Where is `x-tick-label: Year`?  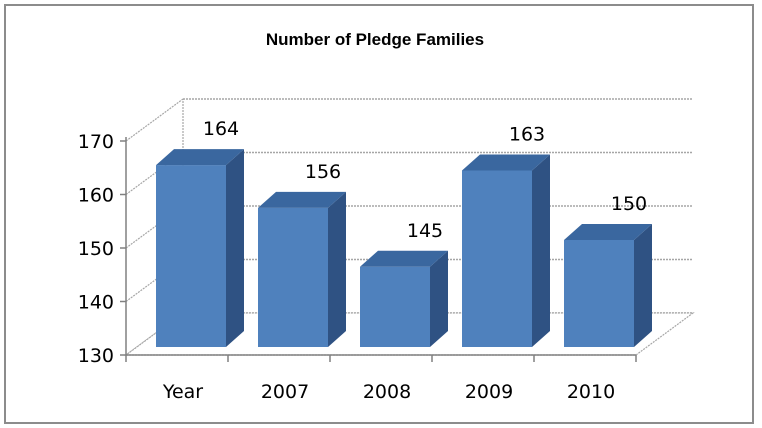
x-tick-label: Year is located at coordinates (182, 392).